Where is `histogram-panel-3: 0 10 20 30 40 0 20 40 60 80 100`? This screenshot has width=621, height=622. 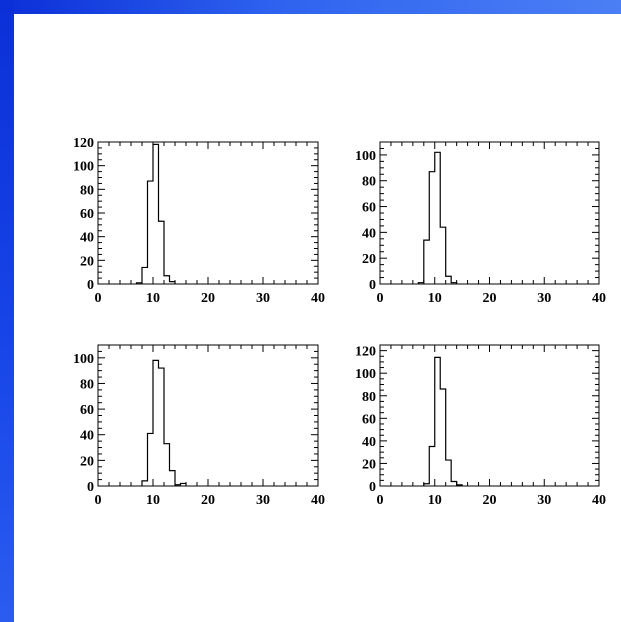 histogram-panel-3: 0 10 20 30 40 0 20 40 60 80 100 is located at coordinates (199, 426).